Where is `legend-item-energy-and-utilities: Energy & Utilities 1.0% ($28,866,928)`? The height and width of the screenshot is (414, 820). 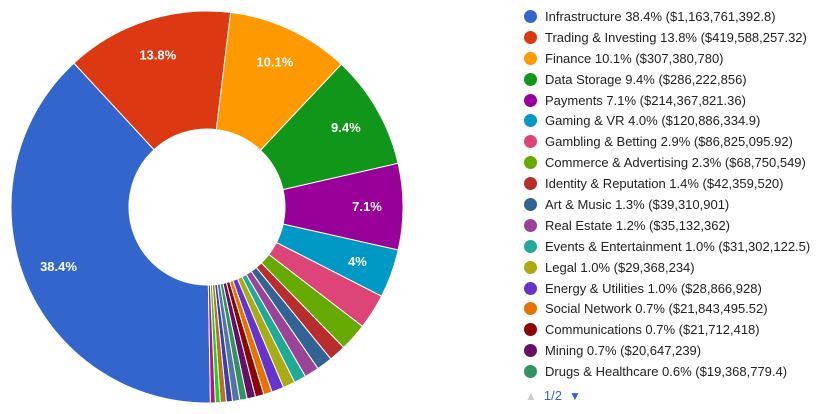
legend-item-energy-and-utilities: Energy & Utilities 1.0% ($28,866,928) is located at coordinates (670, 288).